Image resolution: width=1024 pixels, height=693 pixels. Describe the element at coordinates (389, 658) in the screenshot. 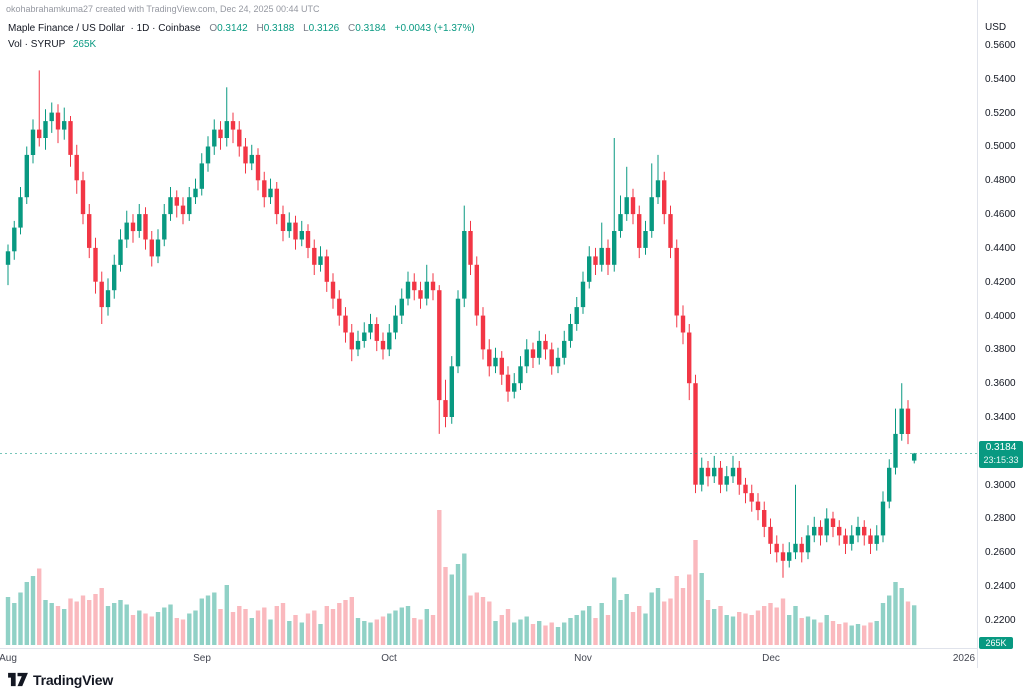

I see `time-axis-label: Oct` at that location.